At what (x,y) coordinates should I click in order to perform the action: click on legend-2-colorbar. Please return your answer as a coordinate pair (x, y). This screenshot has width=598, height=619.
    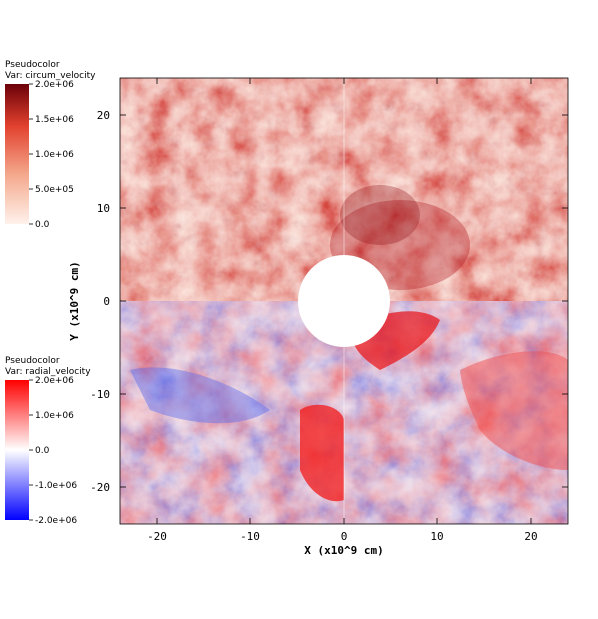
    Looking at the image, I should click on (17, 450).